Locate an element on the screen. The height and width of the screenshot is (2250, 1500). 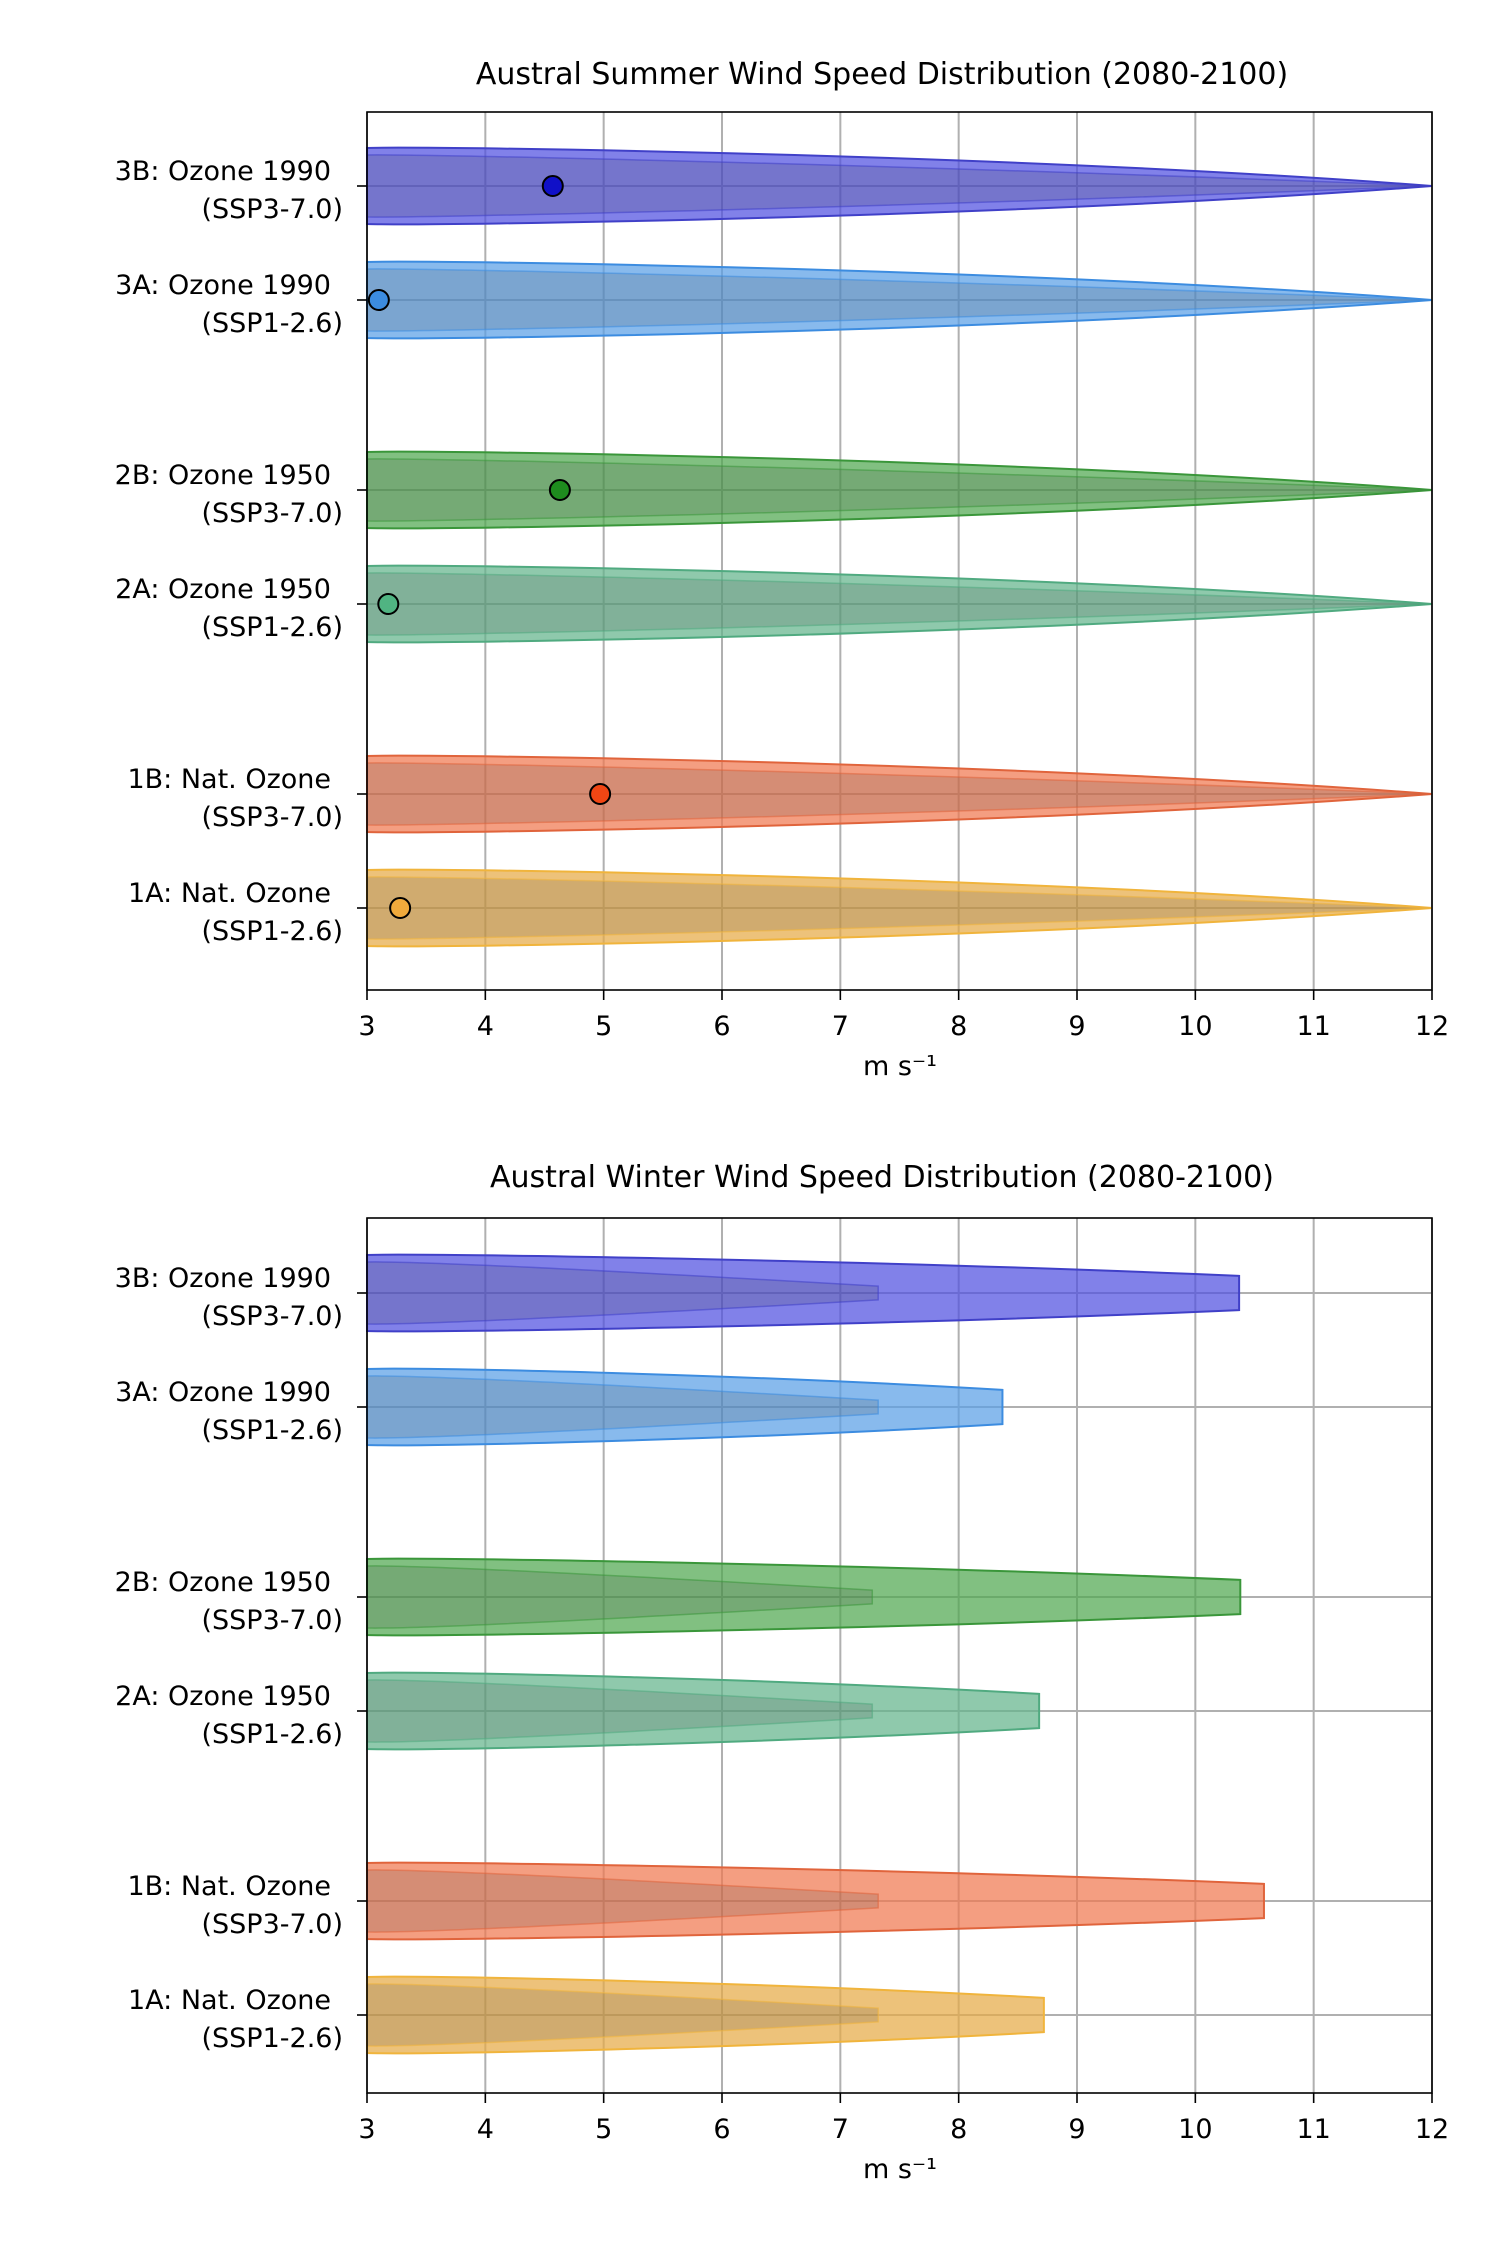
summer-x-axis-label: m s⁻¹ is located at coordinates (900, 1066).